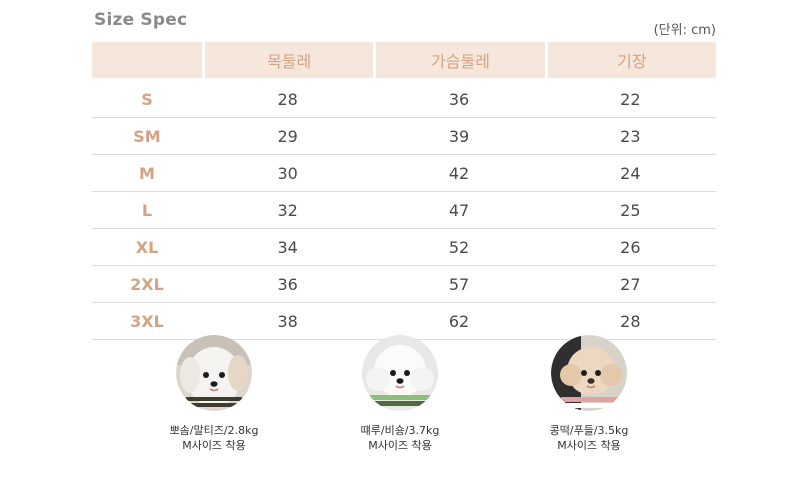 This screenshot has width=800, height=480. What do you see at coordinates (147, 136) in the screenshot?
I see `size-label: SM` at bounding box center [147, 136].